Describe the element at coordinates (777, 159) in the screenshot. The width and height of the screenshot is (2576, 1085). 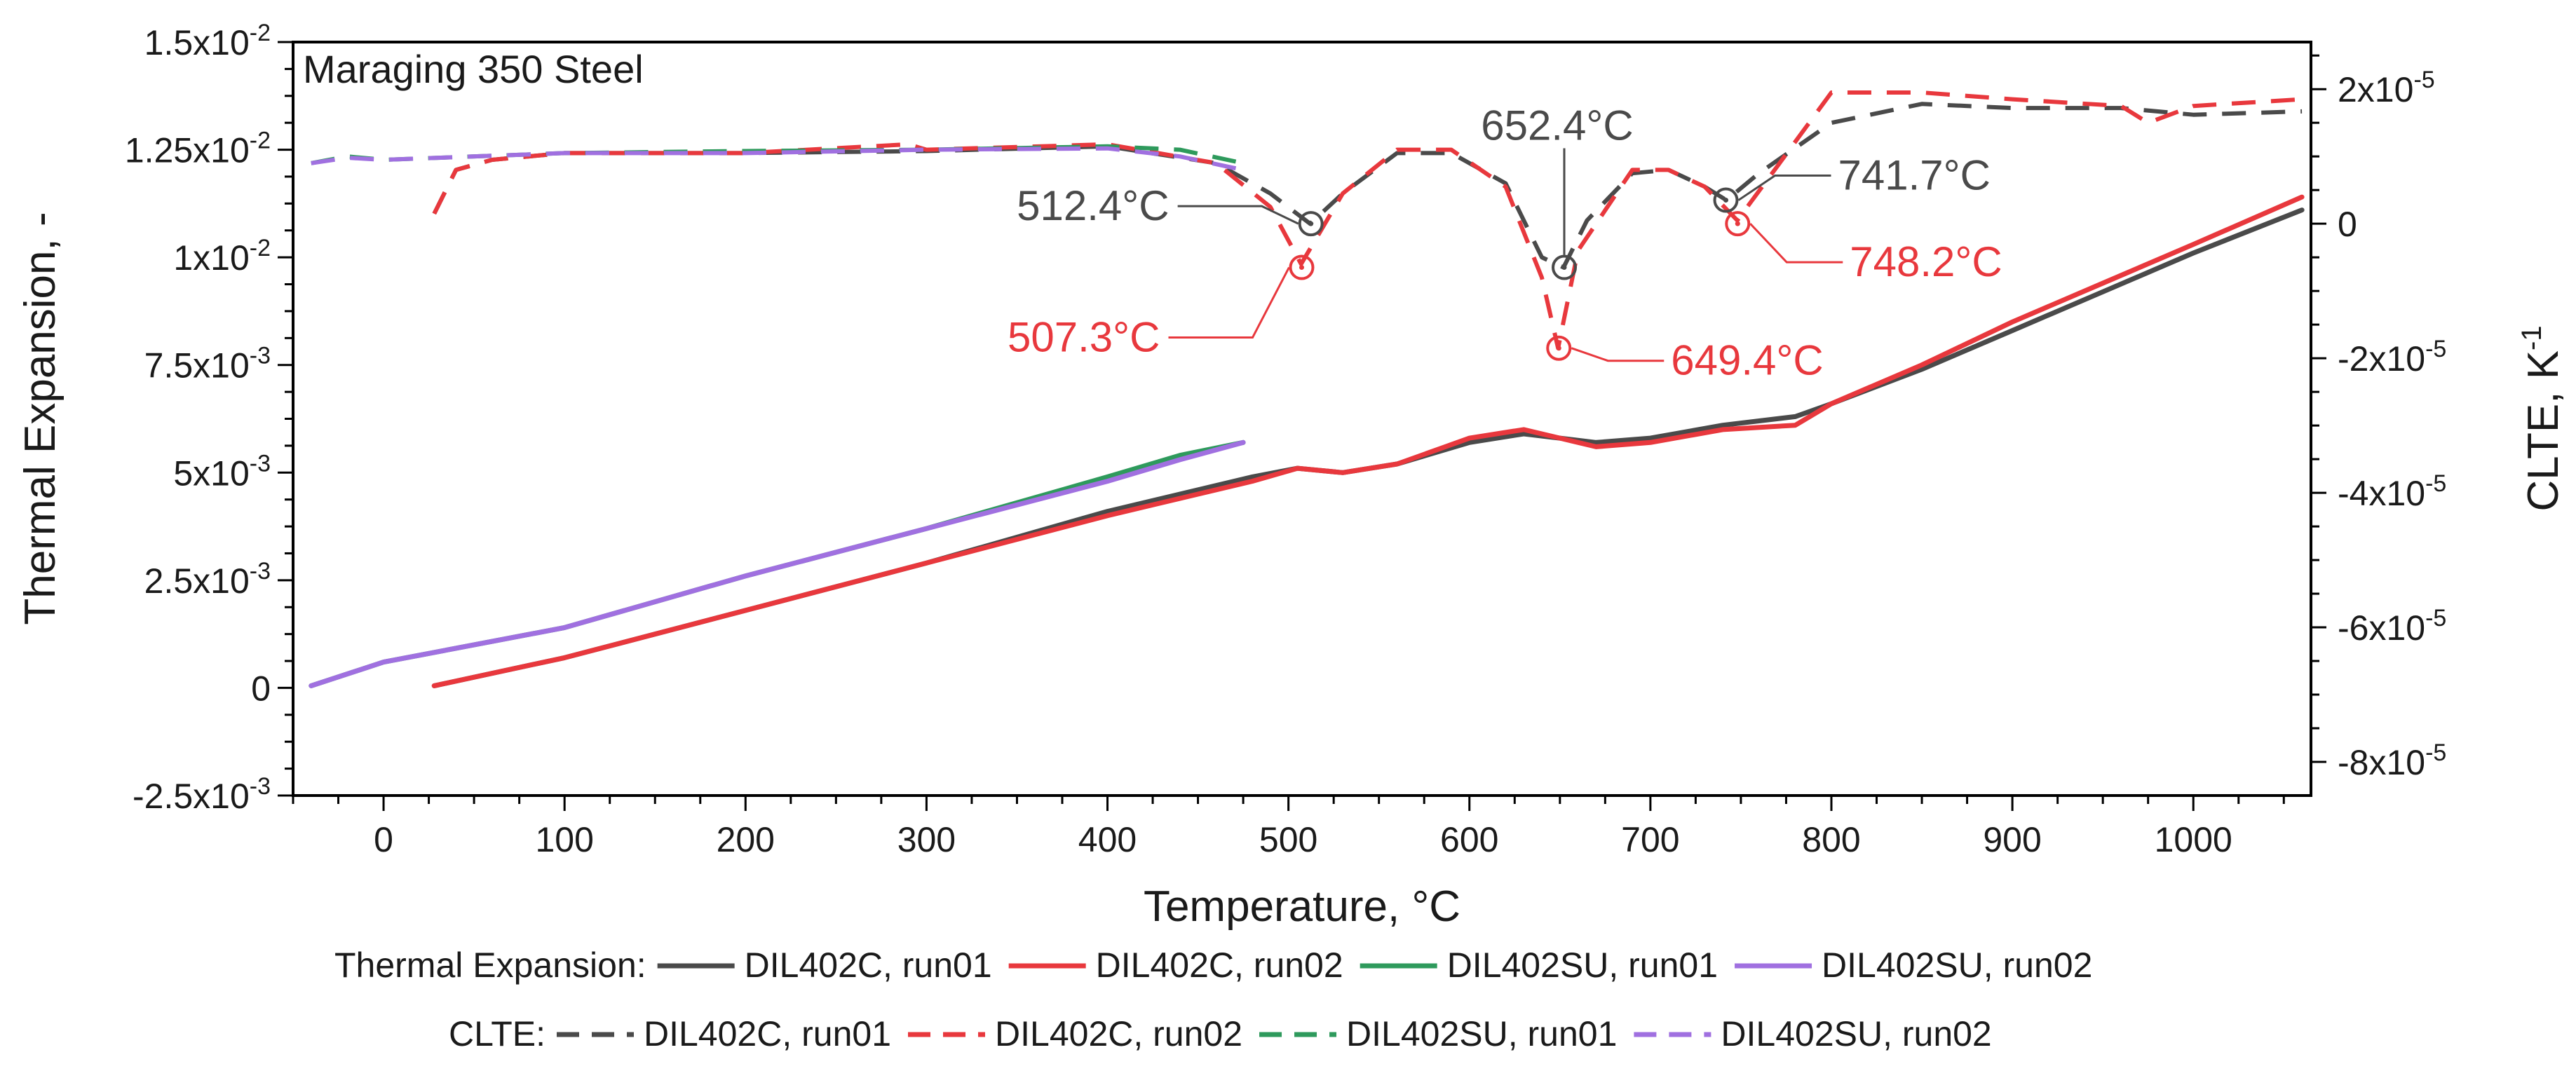
I see `clte-series-dil402su-run02` at that location.